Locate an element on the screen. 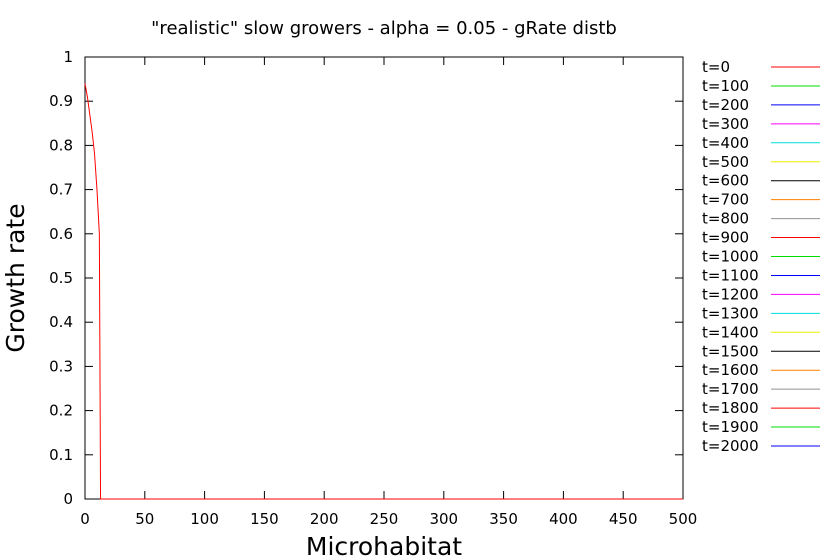 The height and width of the screenshot is (560, 840). y-tick-label: 0.8 is located at coordinates (61, 145).